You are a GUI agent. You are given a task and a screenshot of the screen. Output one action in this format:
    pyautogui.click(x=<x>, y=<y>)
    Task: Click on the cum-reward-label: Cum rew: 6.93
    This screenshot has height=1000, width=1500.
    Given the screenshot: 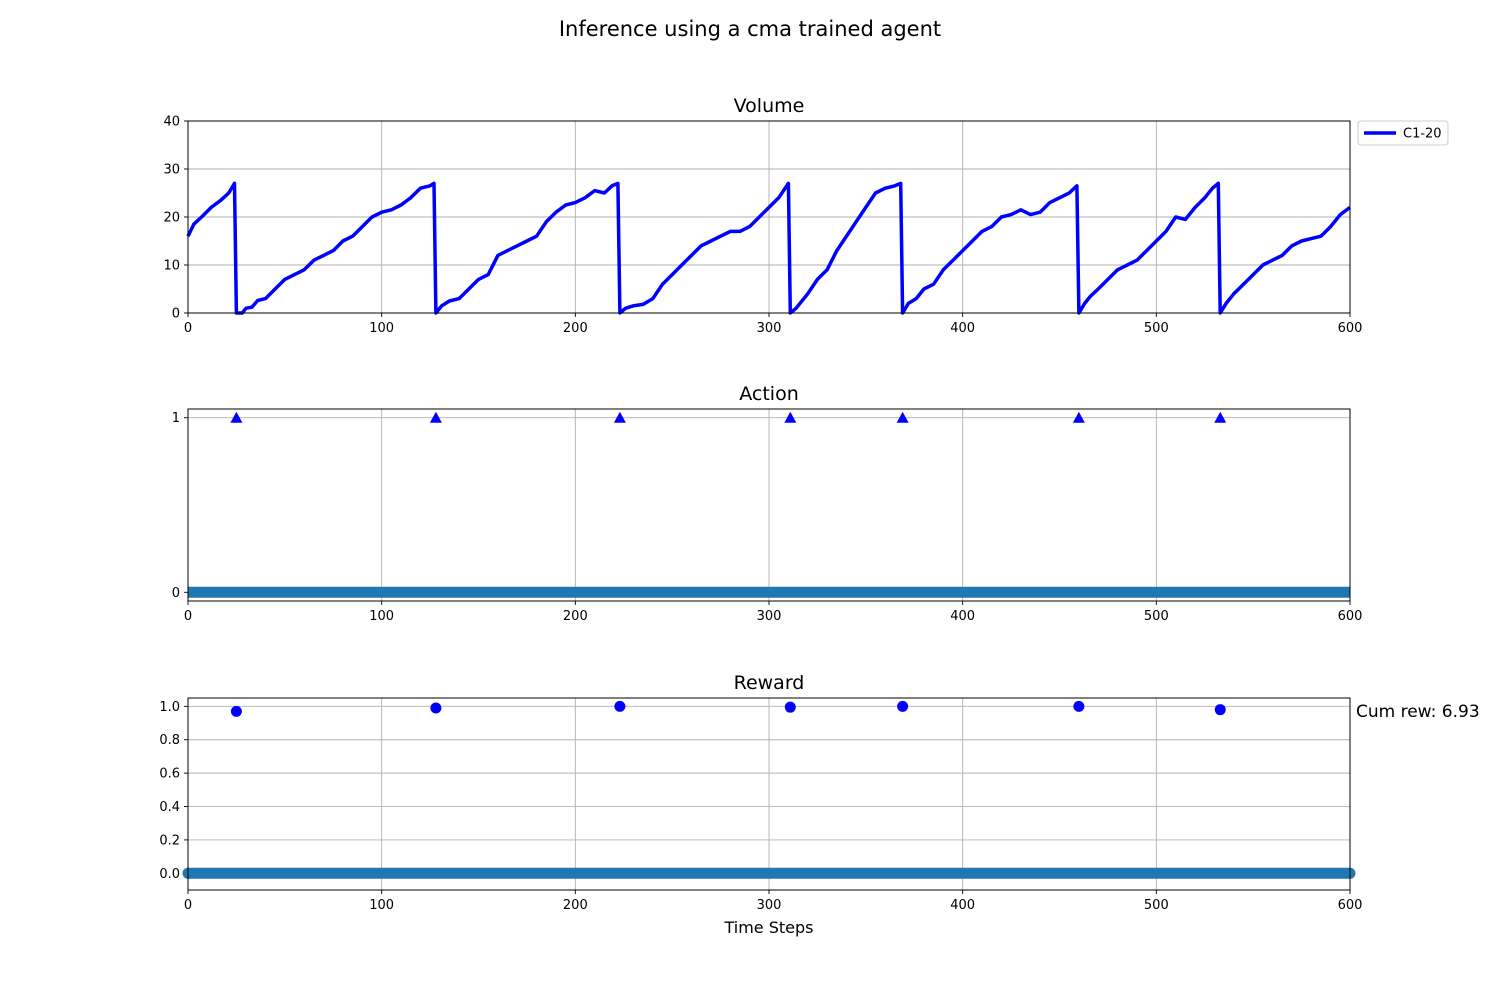 What is the action you would take?
    pyautogui.click(x=1418, y=712)
    